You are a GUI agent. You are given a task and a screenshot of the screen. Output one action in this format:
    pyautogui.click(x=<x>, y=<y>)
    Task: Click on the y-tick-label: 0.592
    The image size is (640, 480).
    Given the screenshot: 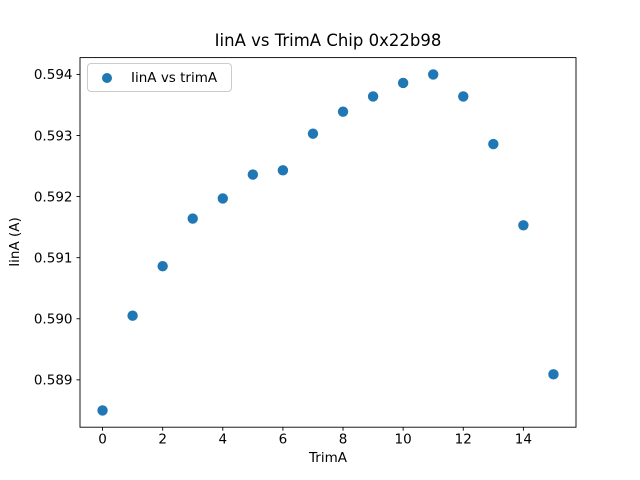 What is the action you would take?
    pyautogui.click(x=53, y=197)
    